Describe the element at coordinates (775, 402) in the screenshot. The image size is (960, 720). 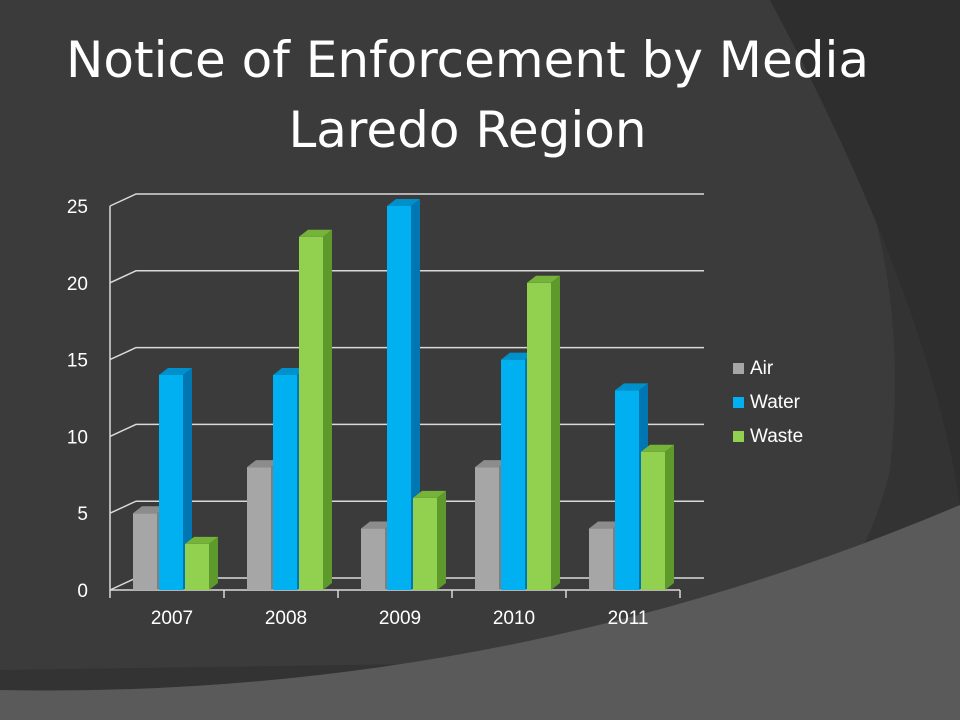
I see `legend-label: Water` at that location.